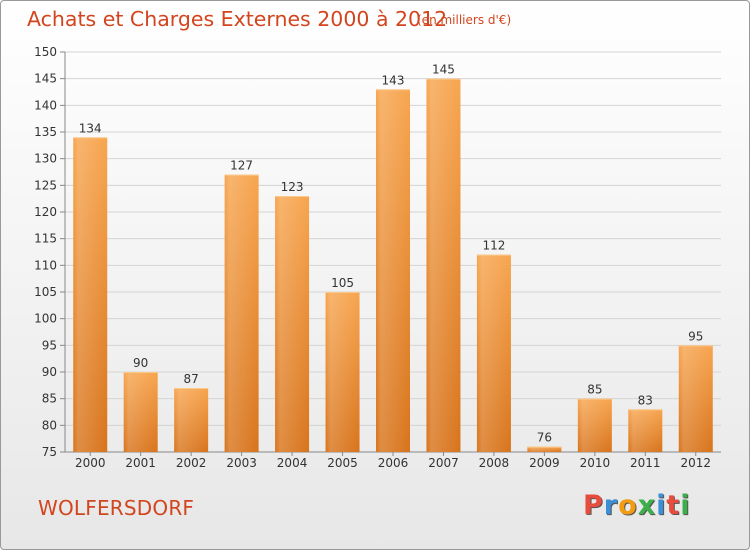  Describe the element at coordinates (544, 463) in the screenshot. I see `x-tick-label-2009: 2009` at that location.